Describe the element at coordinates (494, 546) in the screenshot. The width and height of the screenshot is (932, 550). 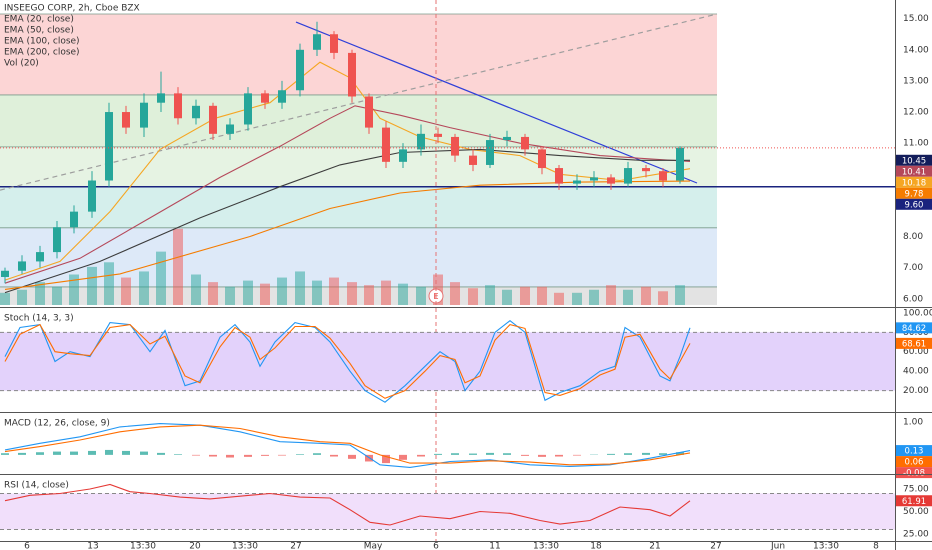
I see `x-tick-label: 11` at that location.